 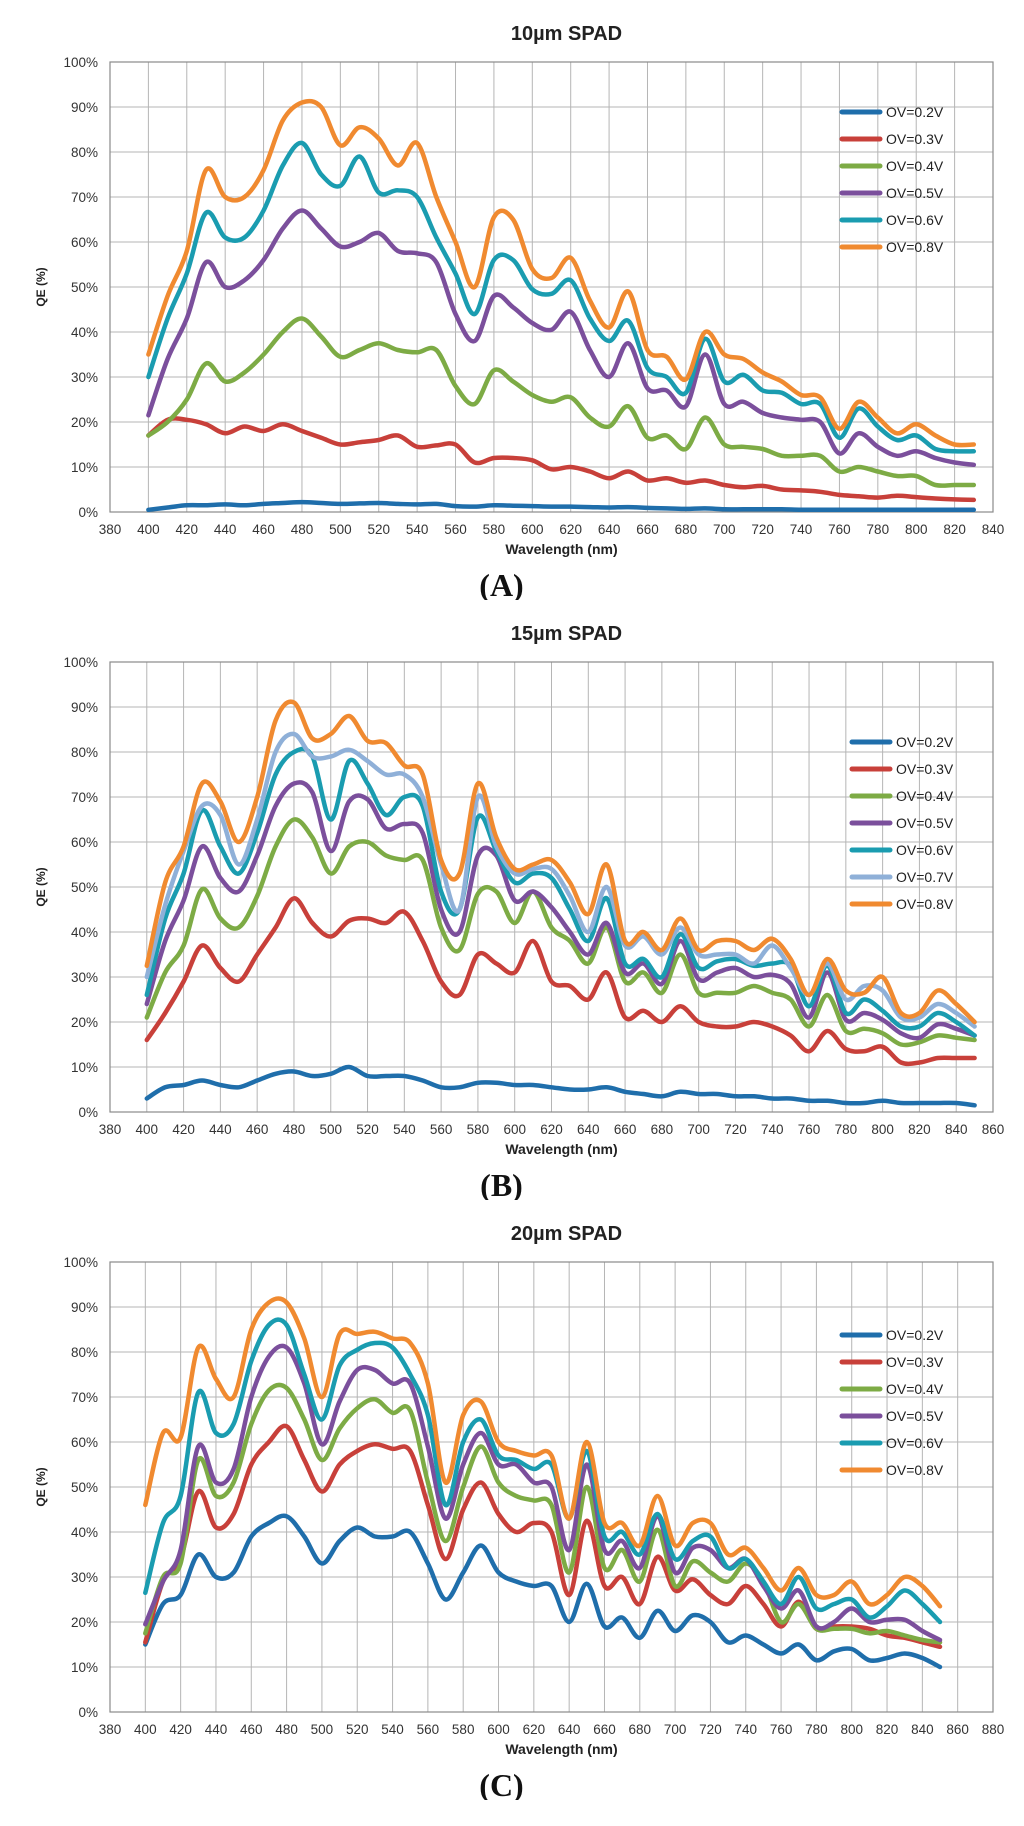 What do you see at coordinates (566, 34) in the screenshot?
I see `chart-title: 10µm SPAD` at bounding box center [566, 34].